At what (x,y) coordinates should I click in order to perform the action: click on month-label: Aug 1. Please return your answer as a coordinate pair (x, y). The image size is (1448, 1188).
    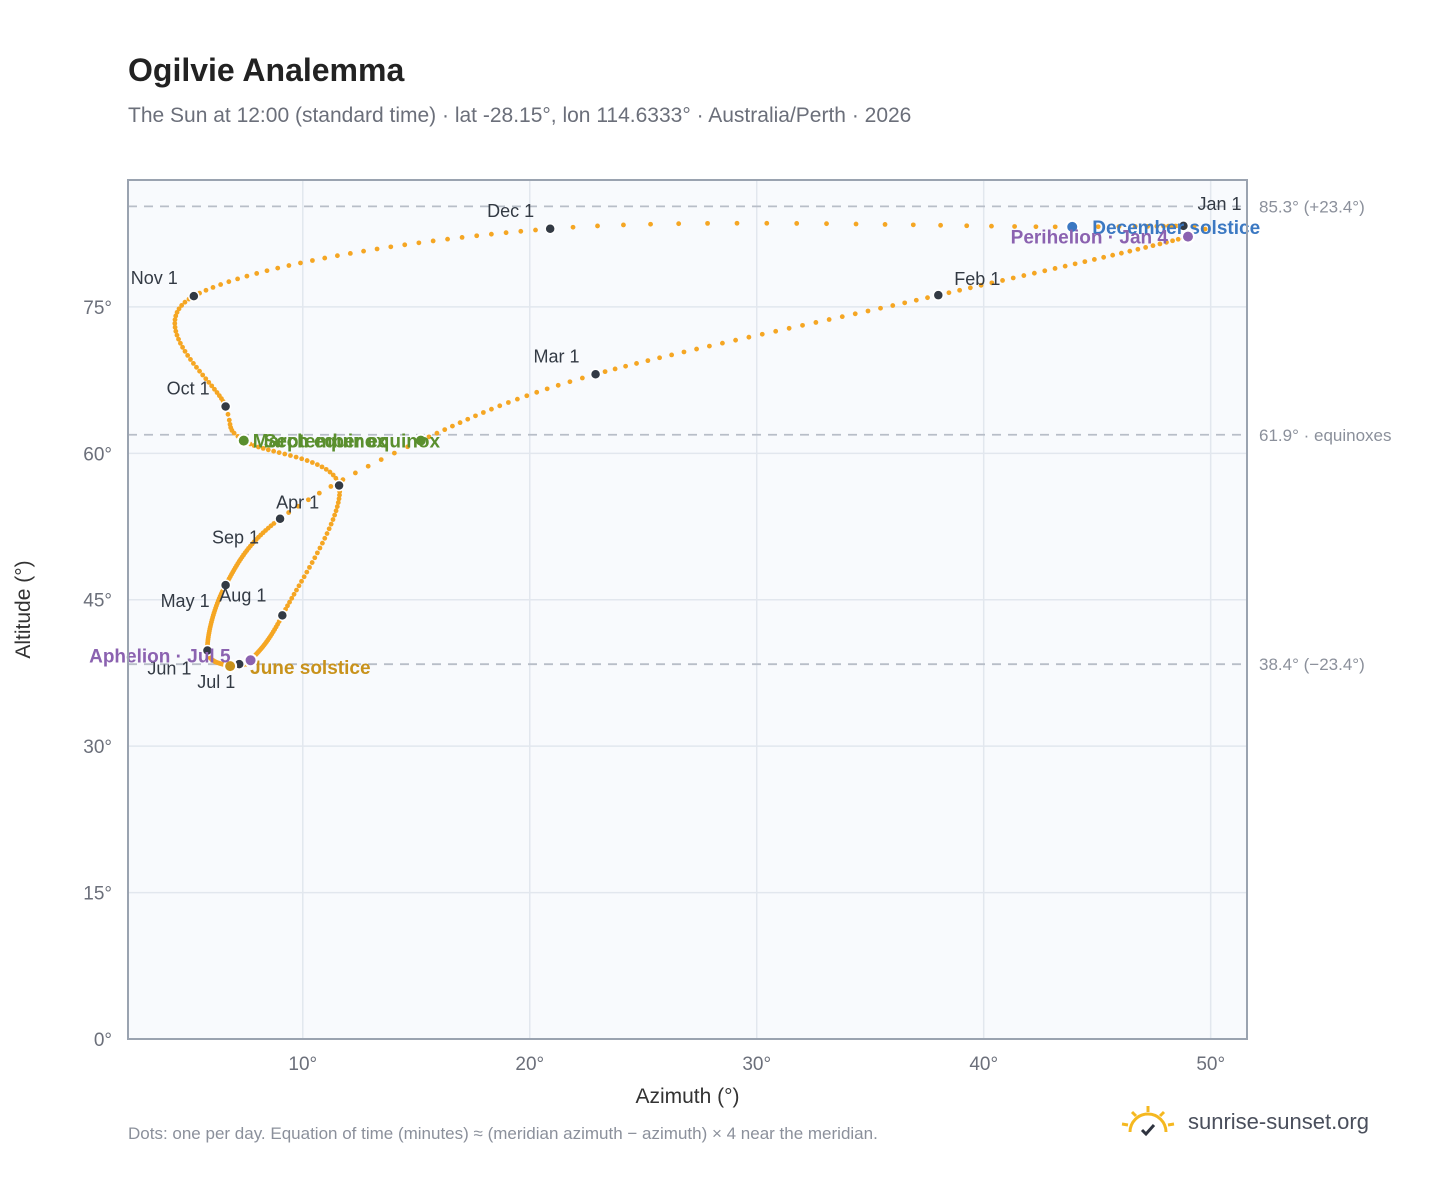
    Looking at the image, I should click on (242, 595).